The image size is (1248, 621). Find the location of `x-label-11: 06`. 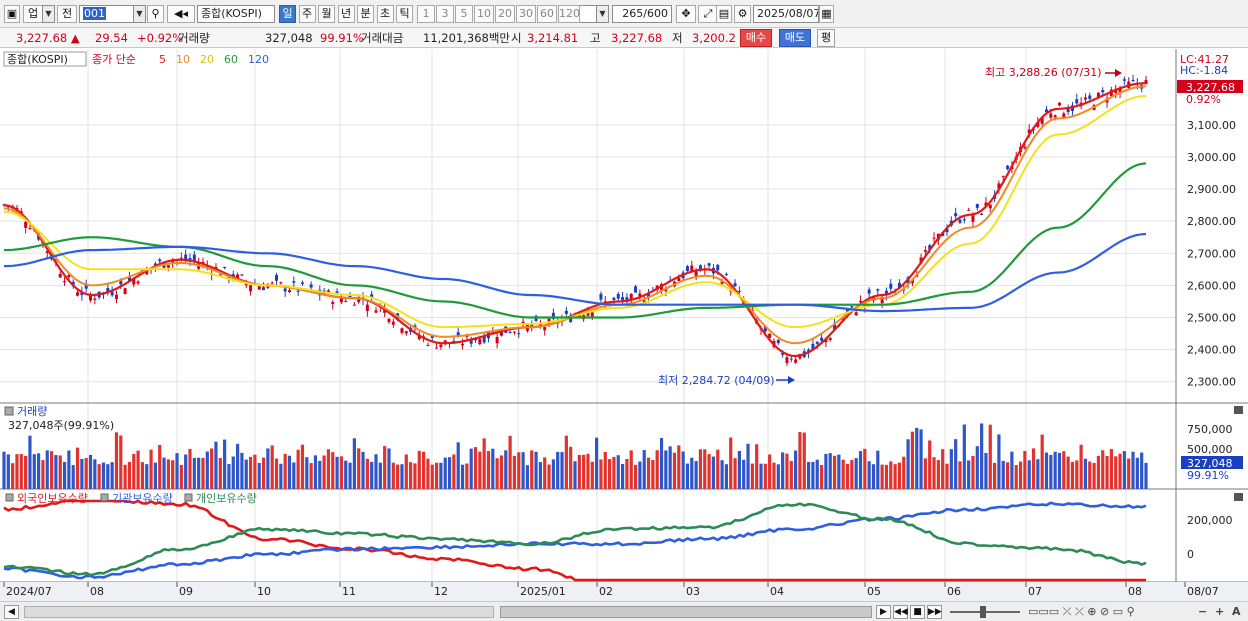

x-label-11: 06 is located at coordinates (954, 591).